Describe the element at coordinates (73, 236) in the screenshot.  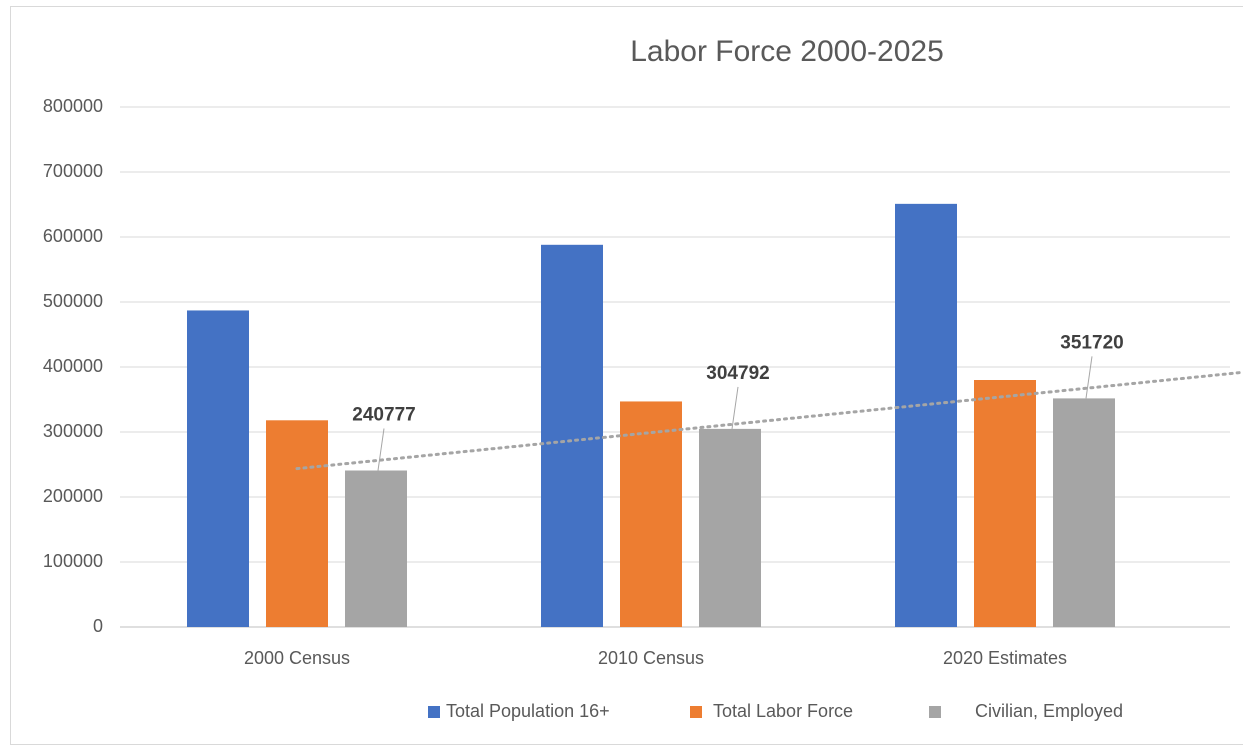
I see `y-tick-label: 600000` at that location.